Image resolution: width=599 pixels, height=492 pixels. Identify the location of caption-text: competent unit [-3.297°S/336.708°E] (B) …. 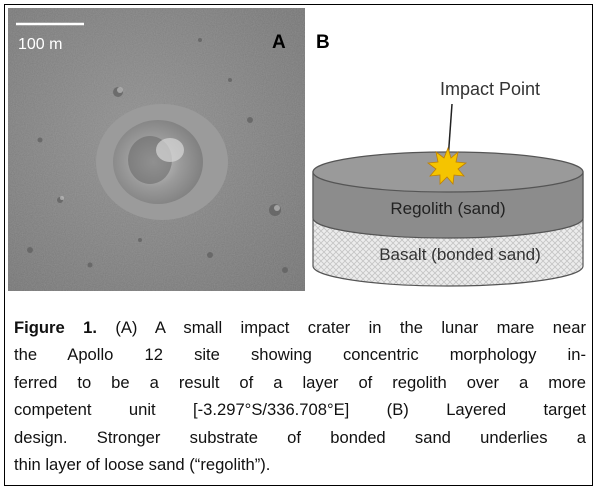
(300, 410).